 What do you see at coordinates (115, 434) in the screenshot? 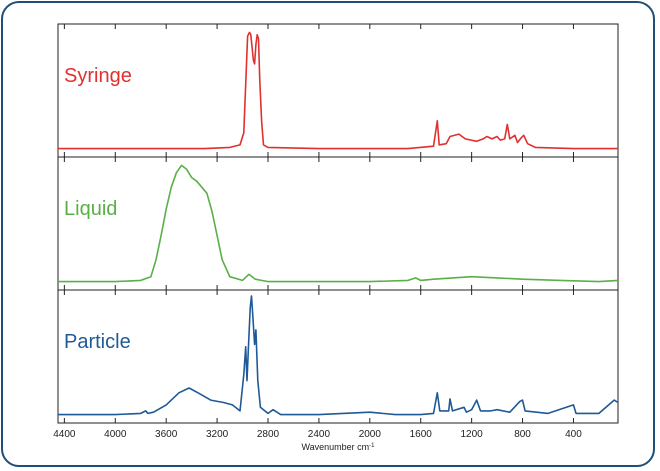
I see `x-tick-label: 4000` at bounding box center [115, 434].